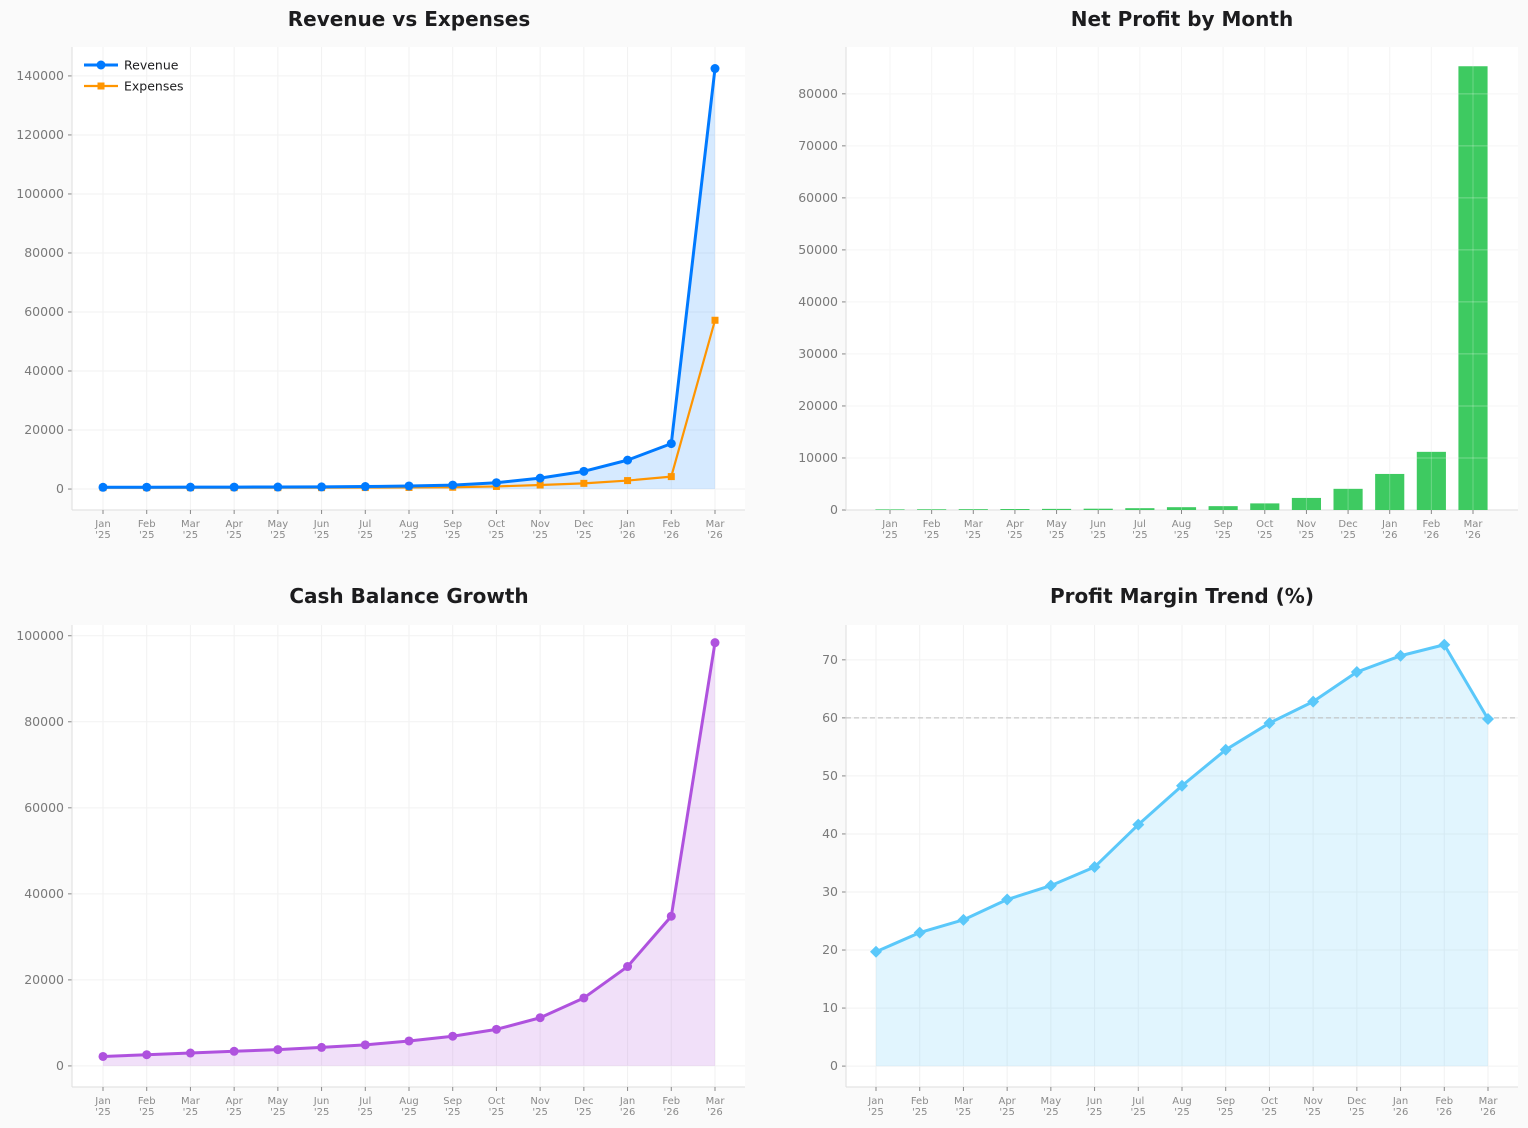 The image size is (1528, 1128). What do you see at coordinates (40, 635) in the screenshot?
I see `y-tick-label: 100000` at bounding box center [40, 635].